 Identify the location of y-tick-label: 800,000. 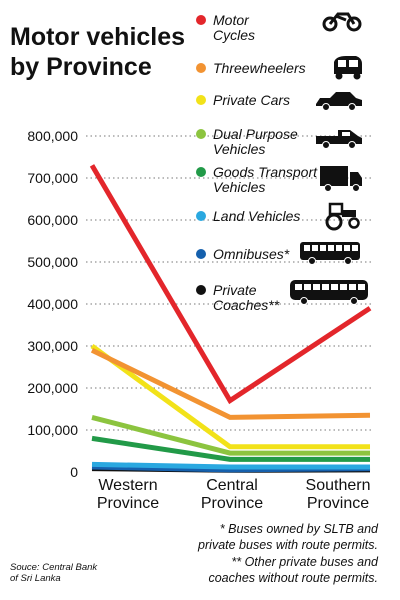
(52, 136).